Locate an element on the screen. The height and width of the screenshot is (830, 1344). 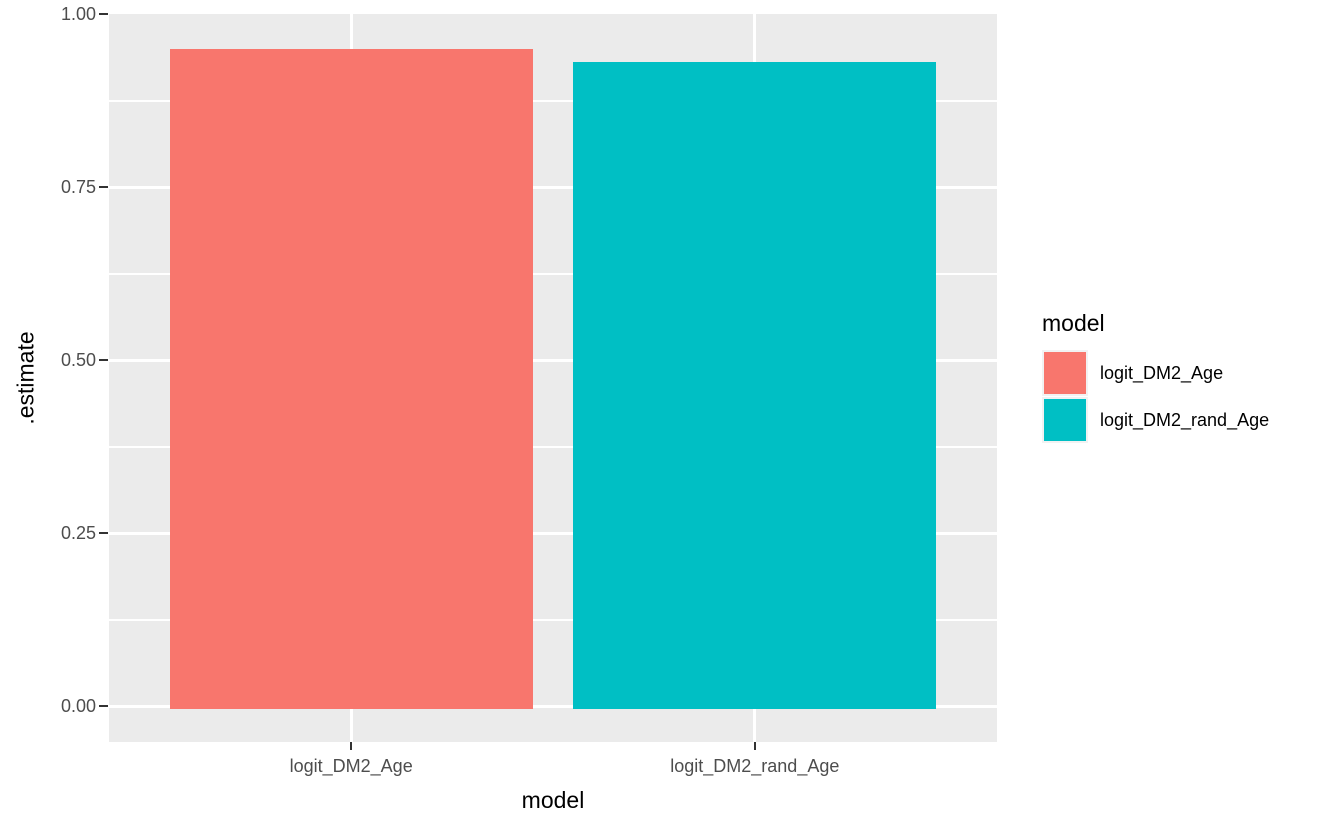
legend-item: logit_DM2_Age is located at coordinates (1132, 373).